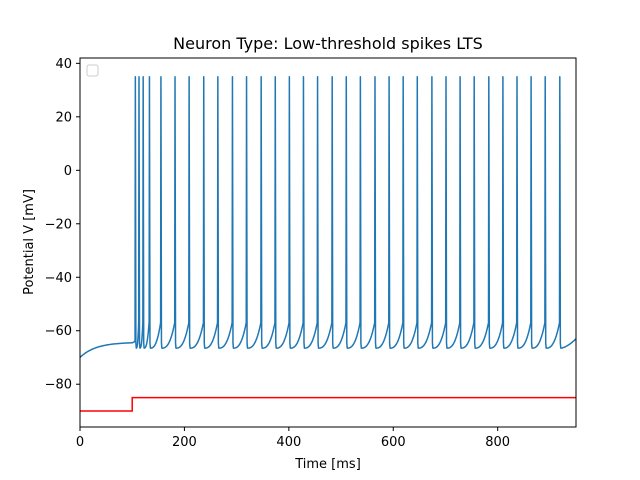 The height and width of the screenshot is (480, 640). What do you see at coordinates (29, 242) in the screenshot?
I see `y-axis-label: Potential V [mV]` at bounding box center [29, 242].